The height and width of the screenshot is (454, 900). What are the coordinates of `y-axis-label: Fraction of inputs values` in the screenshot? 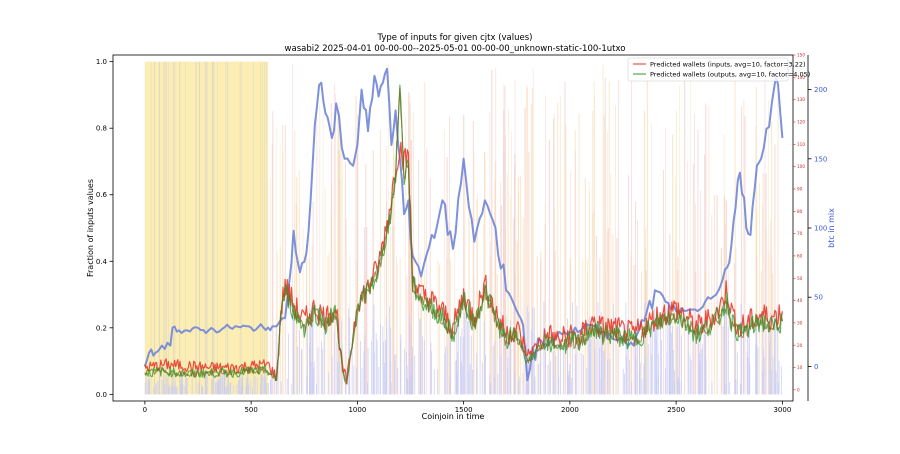 It's located at (90, 228).